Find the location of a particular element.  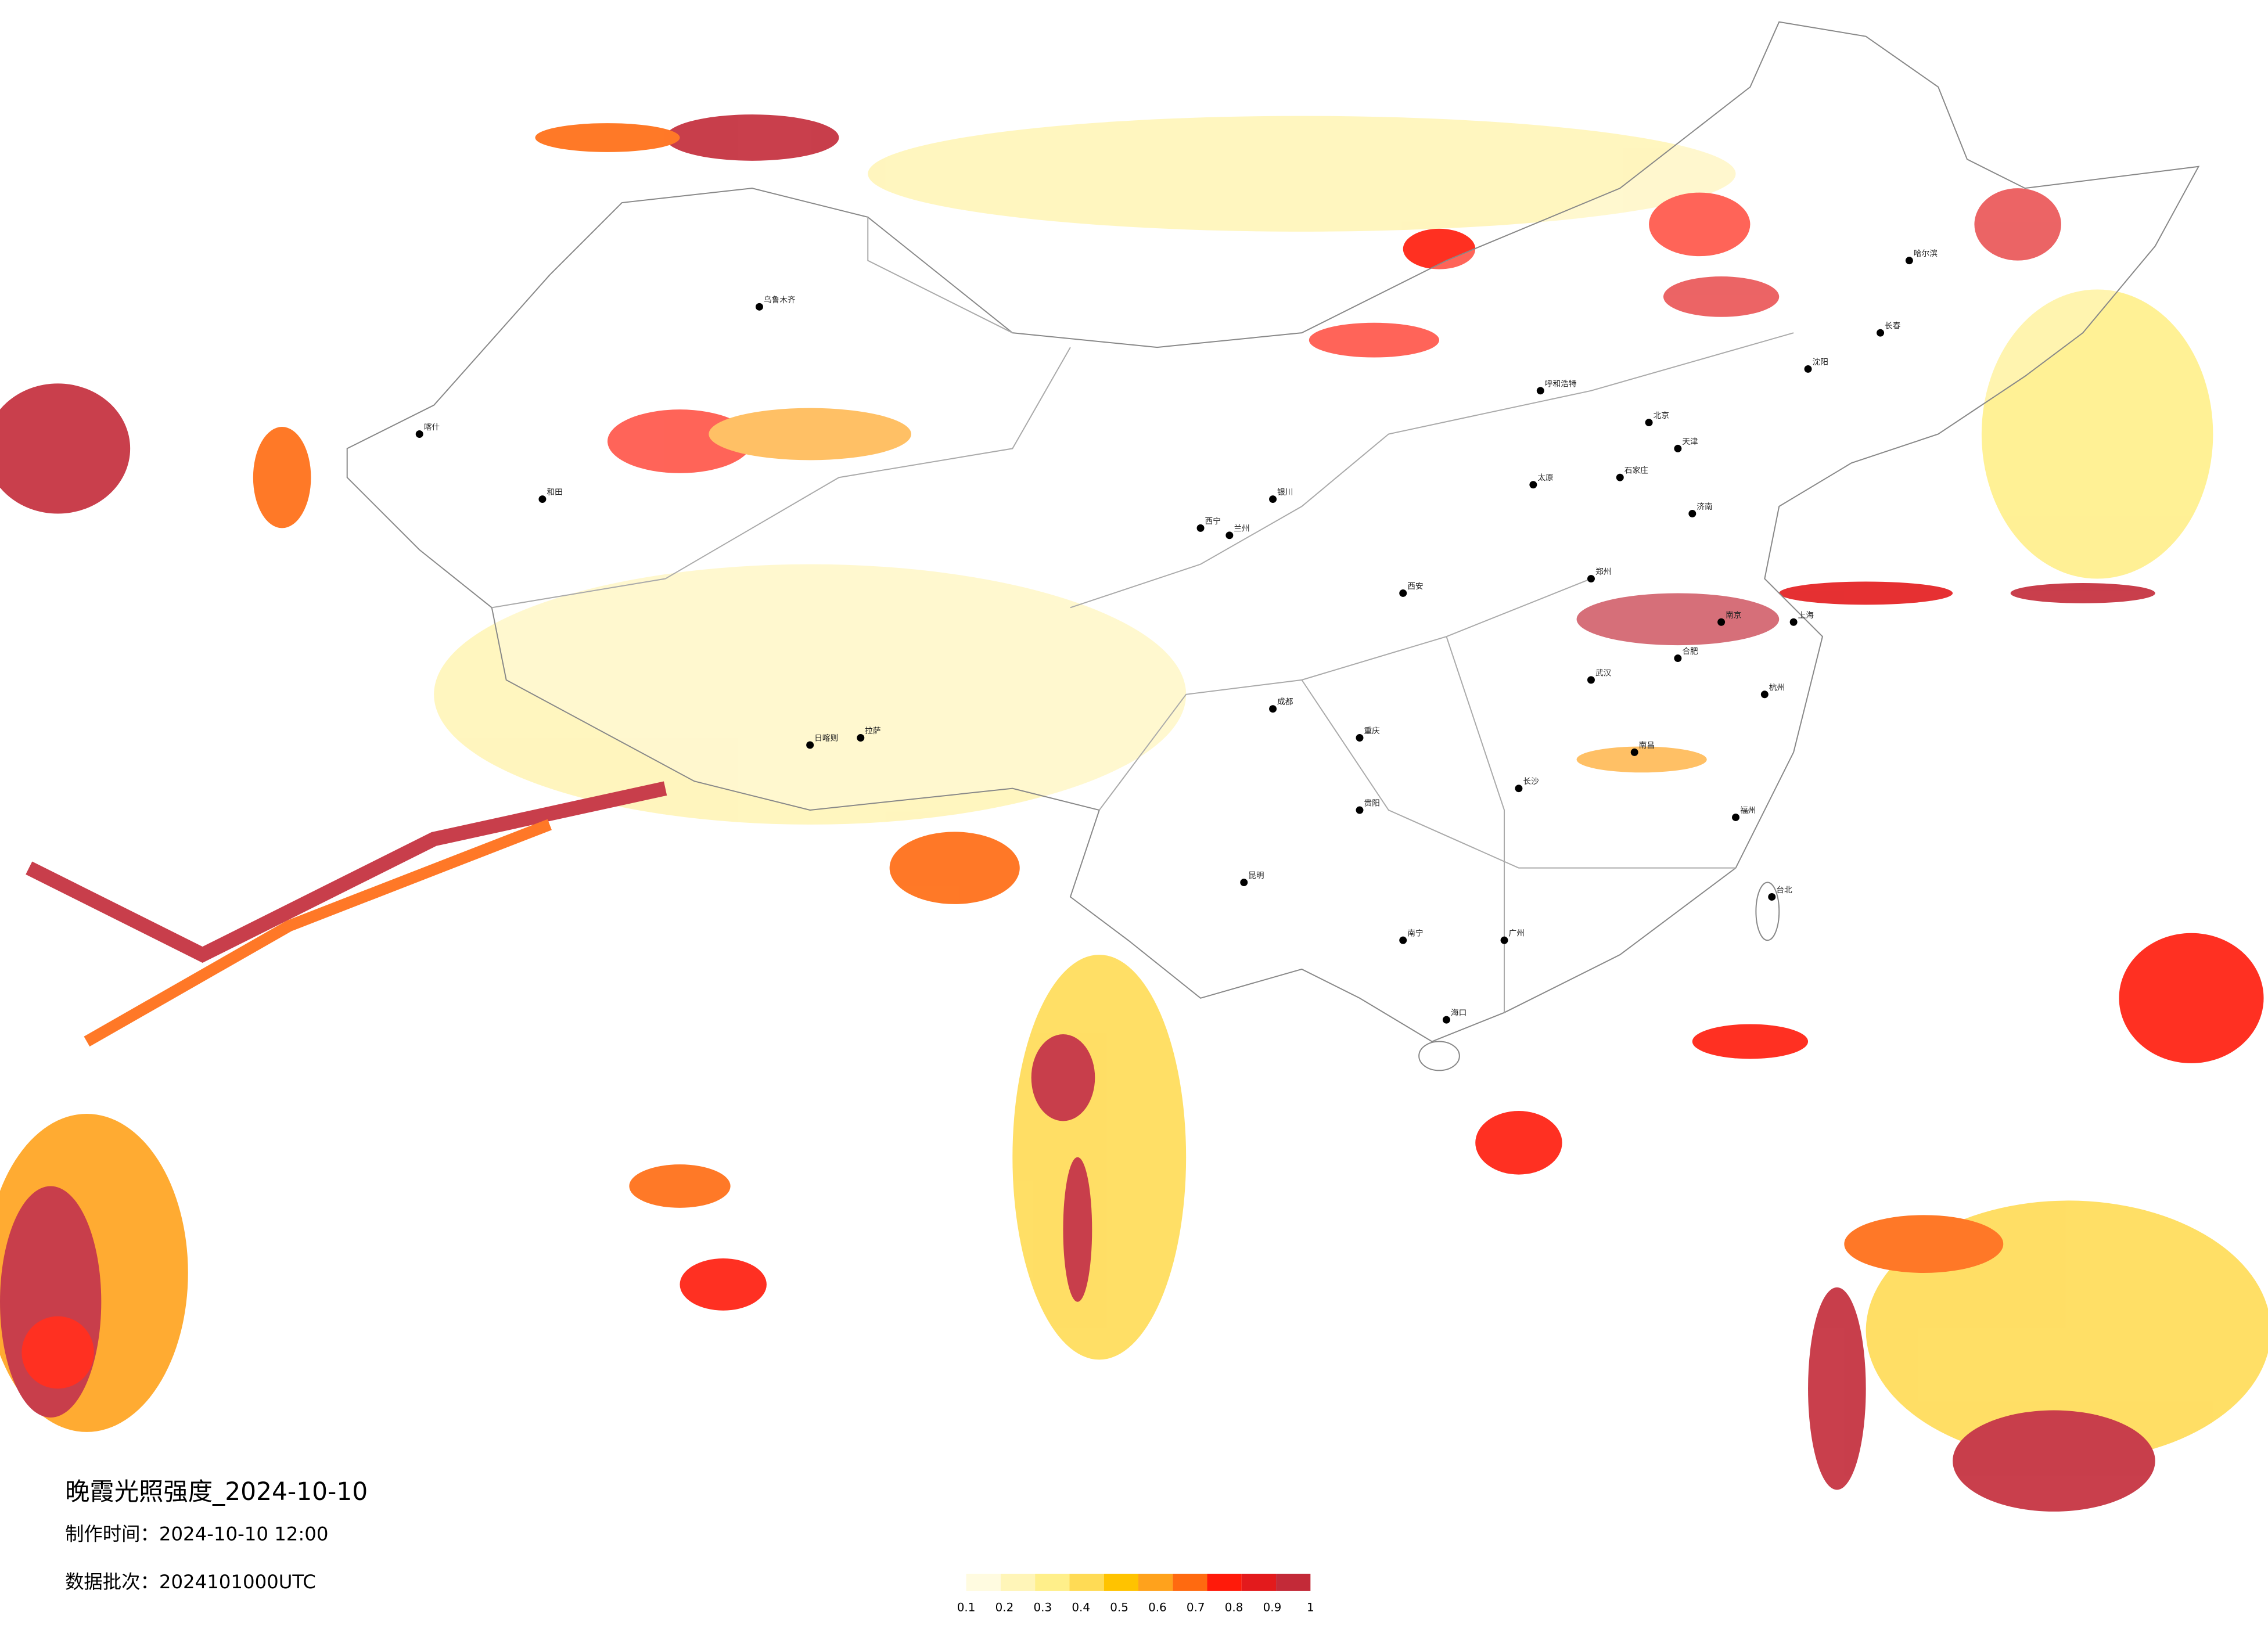

city-label: 石家庄 is located at coordinates (1636, 471).